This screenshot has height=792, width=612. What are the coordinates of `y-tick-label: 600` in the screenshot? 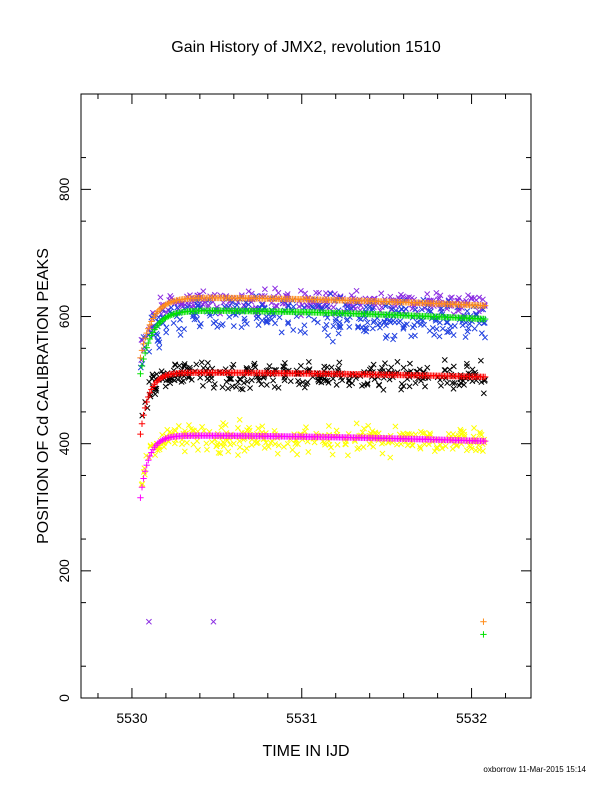 It's located at (64, 317).